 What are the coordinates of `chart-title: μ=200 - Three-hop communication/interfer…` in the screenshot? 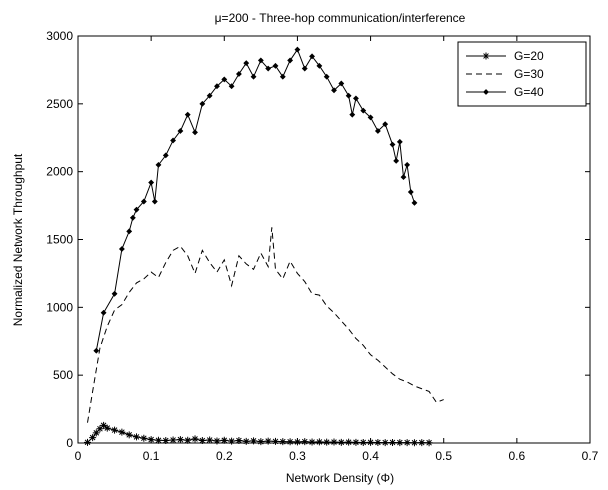 It's located at (340, 18).